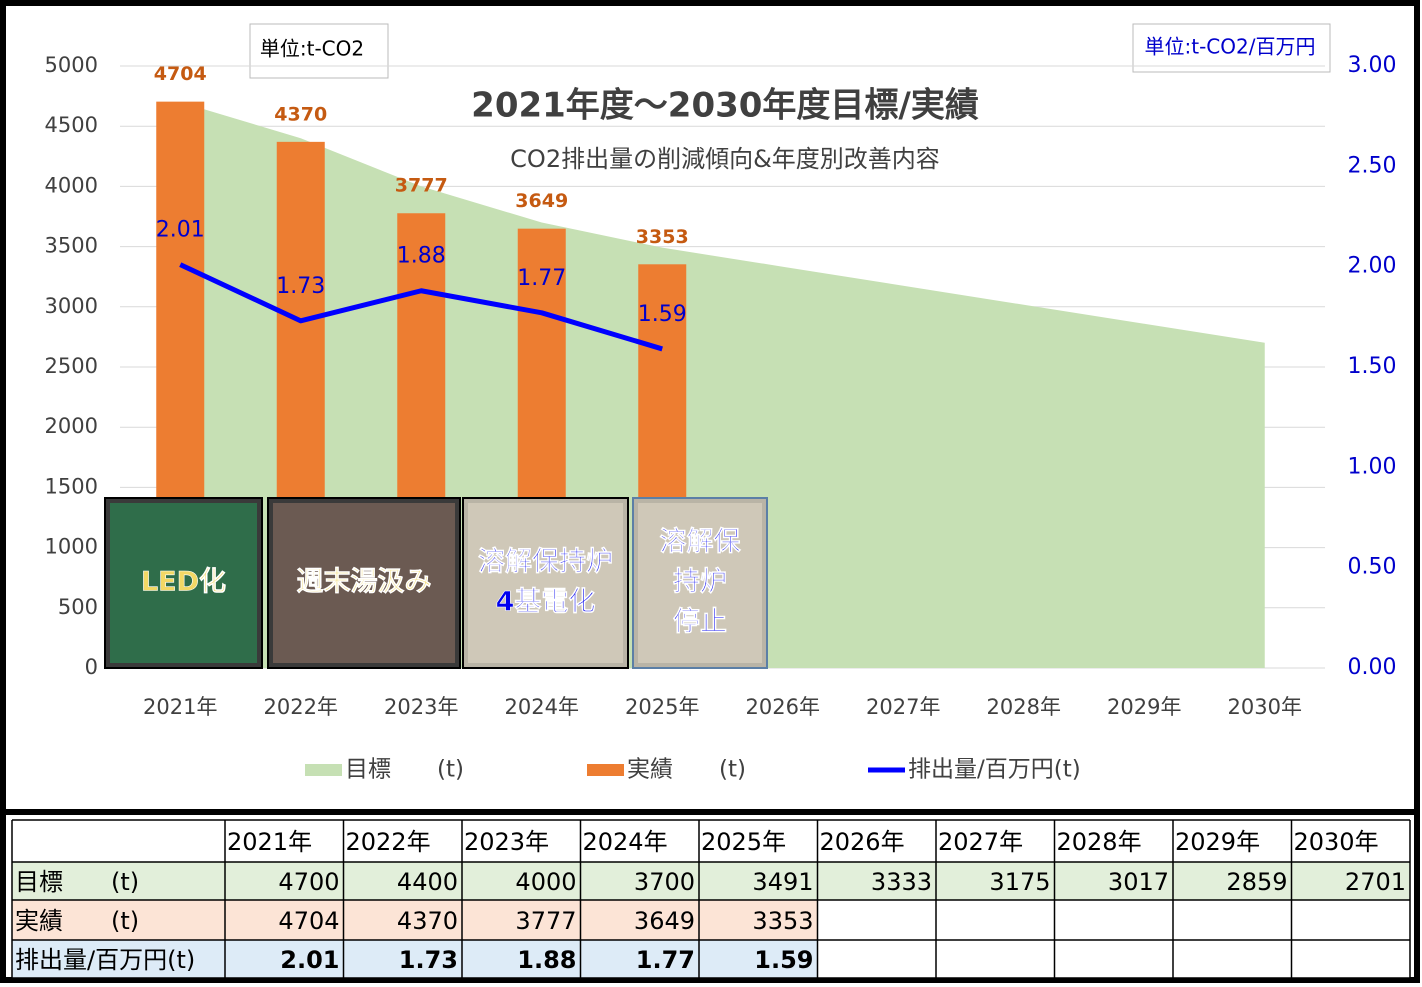  Describe the element at coordinates (71, 547) in the screenshot. I see `y-tick-label: 1000` at that location.